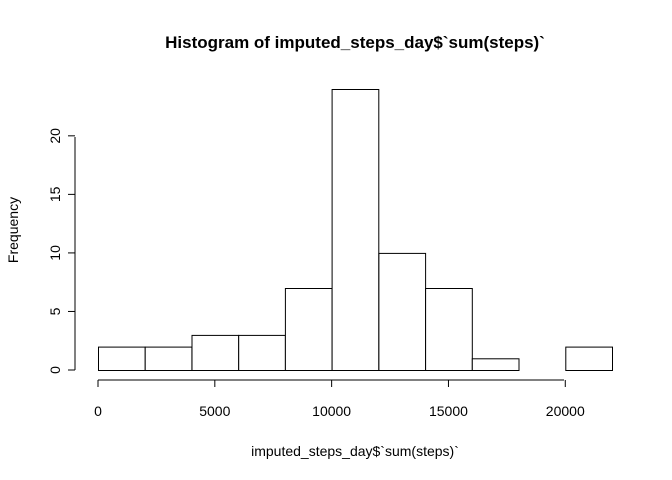  Describe the element at coordinates (55, 136) in the screenshot. I see `y-tick-label-4: 20` at that location.